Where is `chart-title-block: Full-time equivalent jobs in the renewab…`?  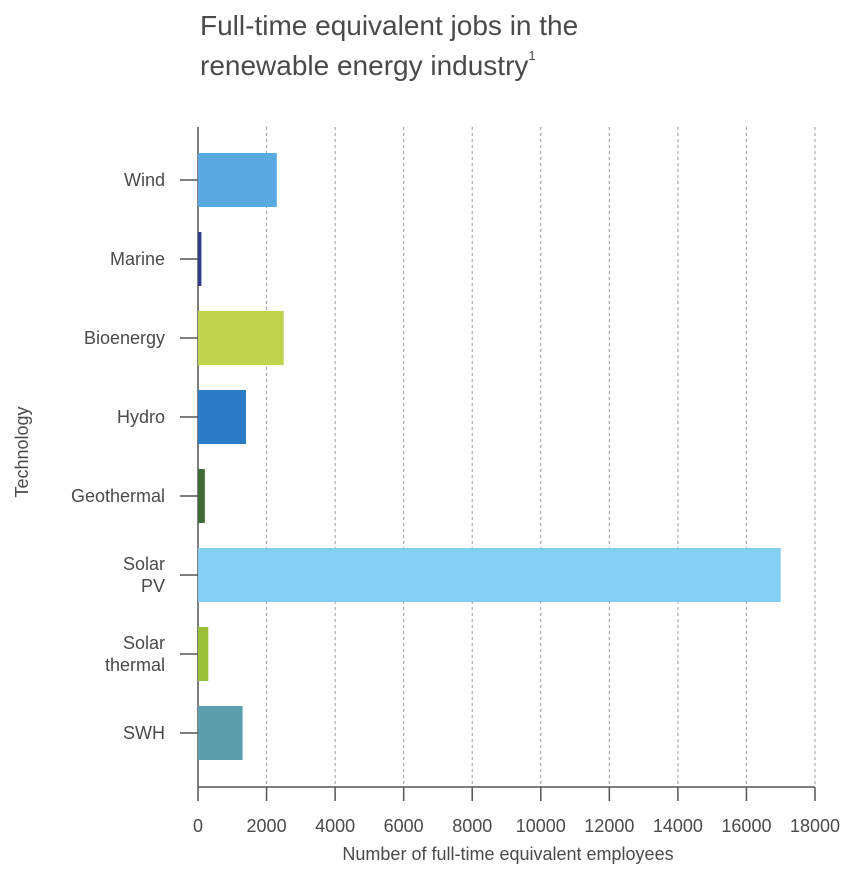 chart-title-block: Full-time equivalent jobs in the renewab… is located at coordinates (389, 46).